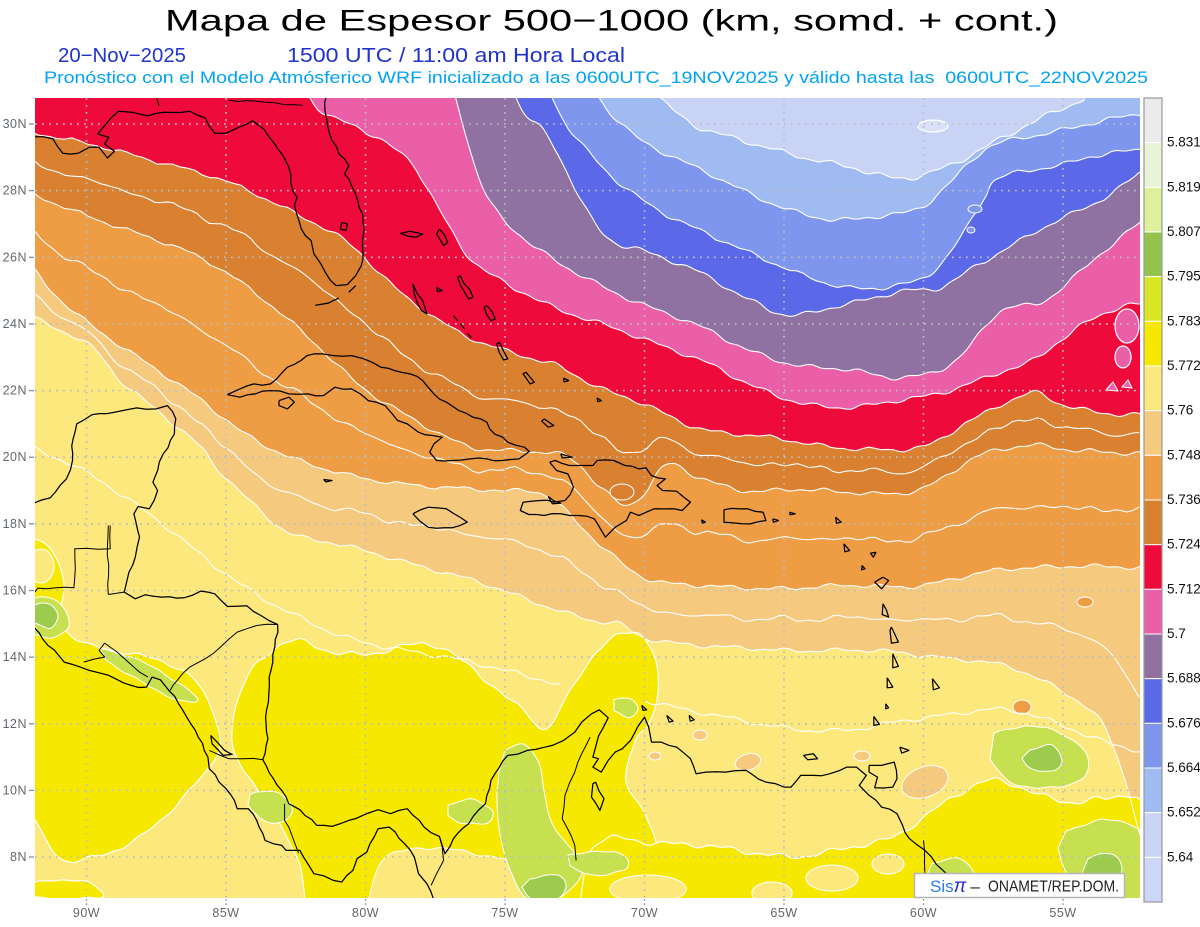  I want to click on svg-text: 5.819, so click(1183, 186).